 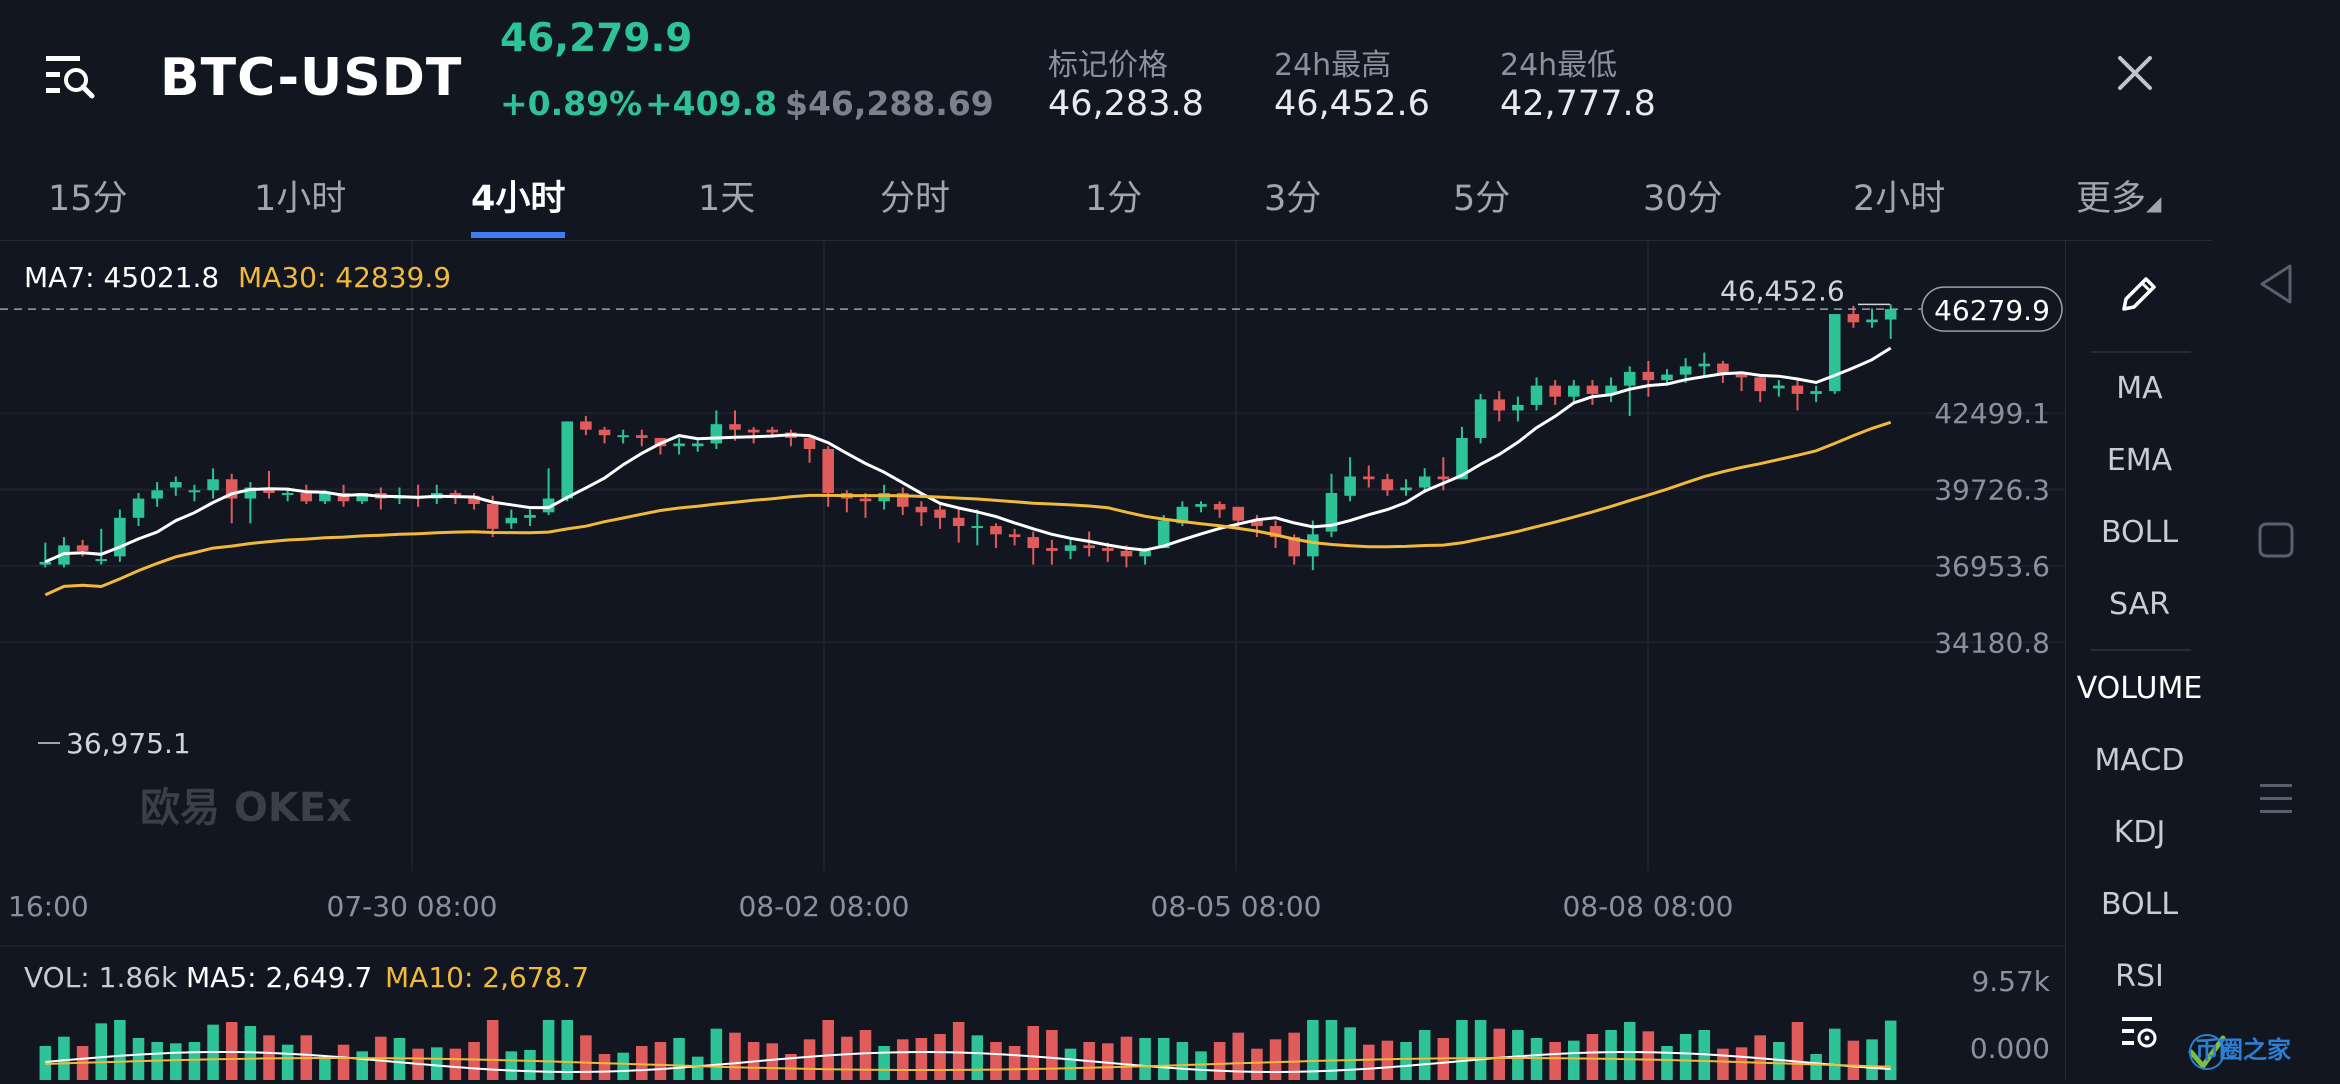 I want to click on x-tick-label: 08-08 08:00, so click(x=1648, y=906).